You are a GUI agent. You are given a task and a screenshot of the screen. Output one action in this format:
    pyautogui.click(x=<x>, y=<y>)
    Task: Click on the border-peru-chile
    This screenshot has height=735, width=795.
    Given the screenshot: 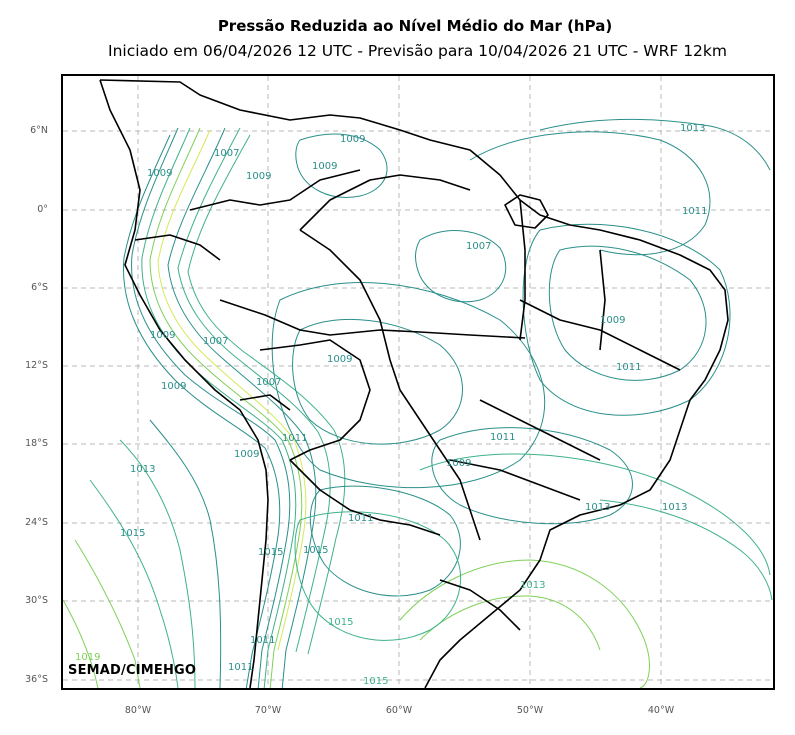 What is the action you would take?
    pyautogui.click(x=265, y=402)
    